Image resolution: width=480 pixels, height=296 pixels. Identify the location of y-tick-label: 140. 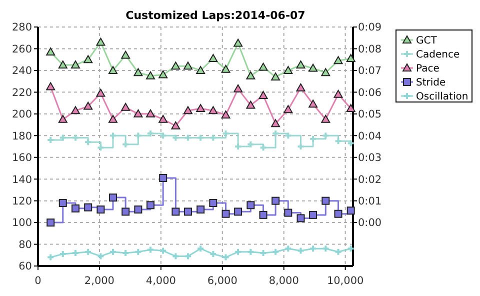
(22, 180).